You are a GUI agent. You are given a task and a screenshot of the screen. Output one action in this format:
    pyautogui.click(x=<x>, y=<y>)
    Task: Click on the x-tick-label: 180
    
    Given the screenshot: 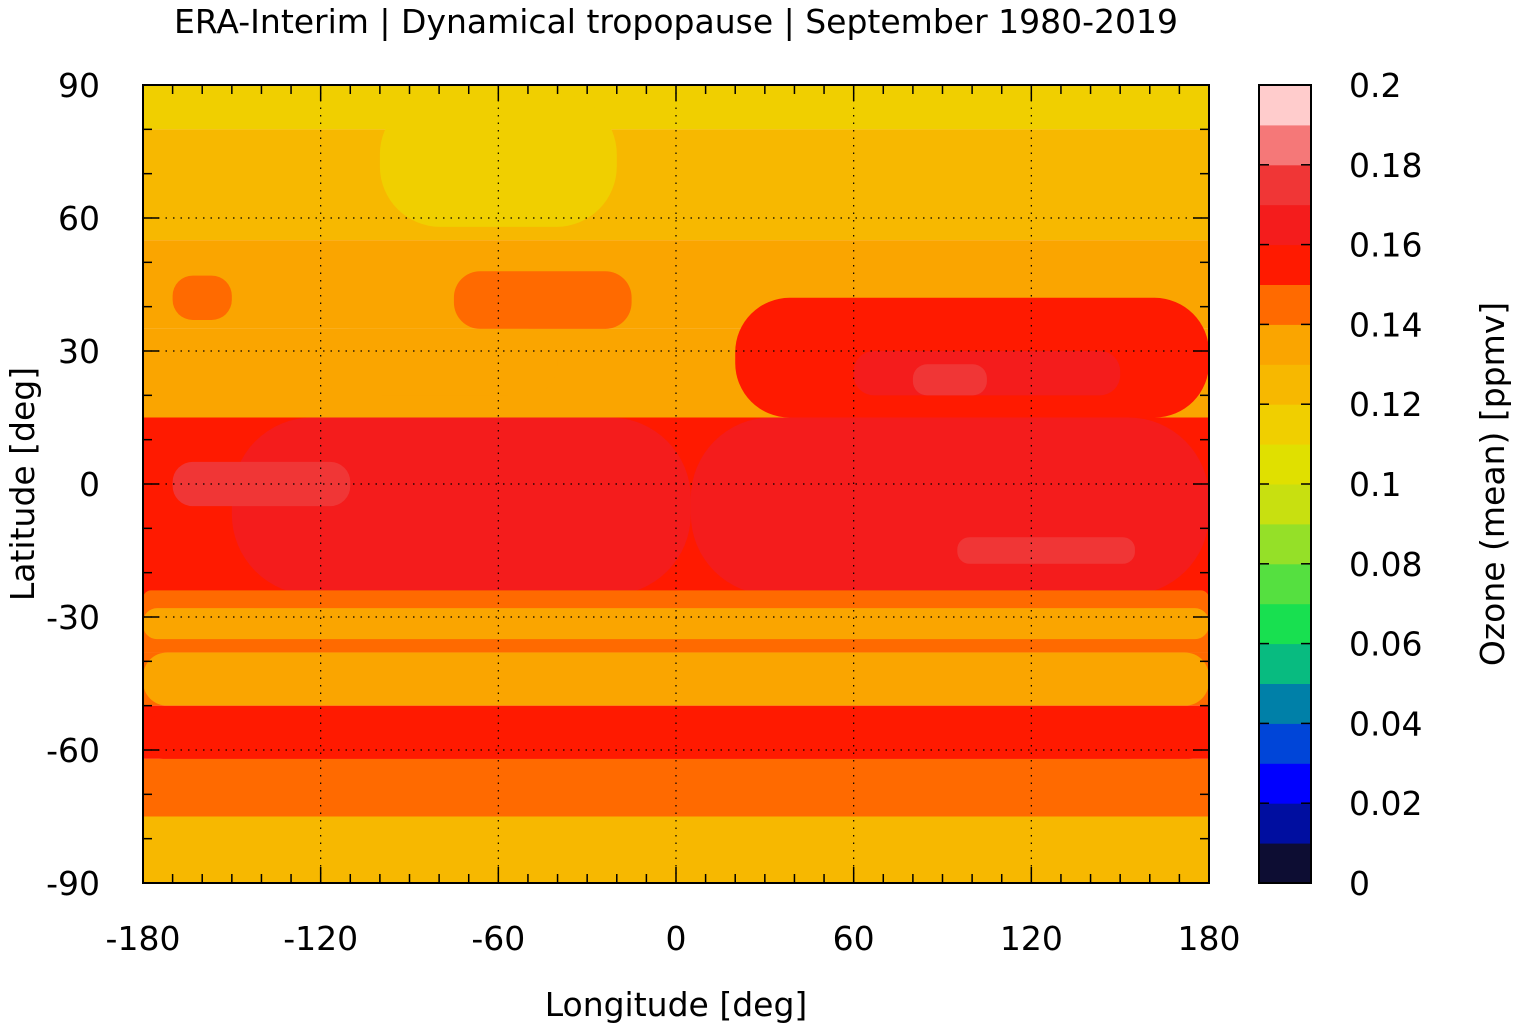 What is the action you would take?
    pyautogui.click(x=1209, y=938)
    